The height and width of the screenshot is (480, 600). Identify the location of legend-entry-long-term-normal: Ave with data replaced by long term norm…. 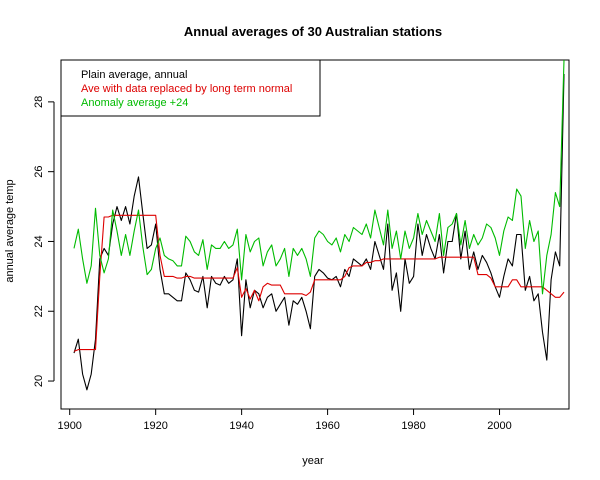
(186, 89).